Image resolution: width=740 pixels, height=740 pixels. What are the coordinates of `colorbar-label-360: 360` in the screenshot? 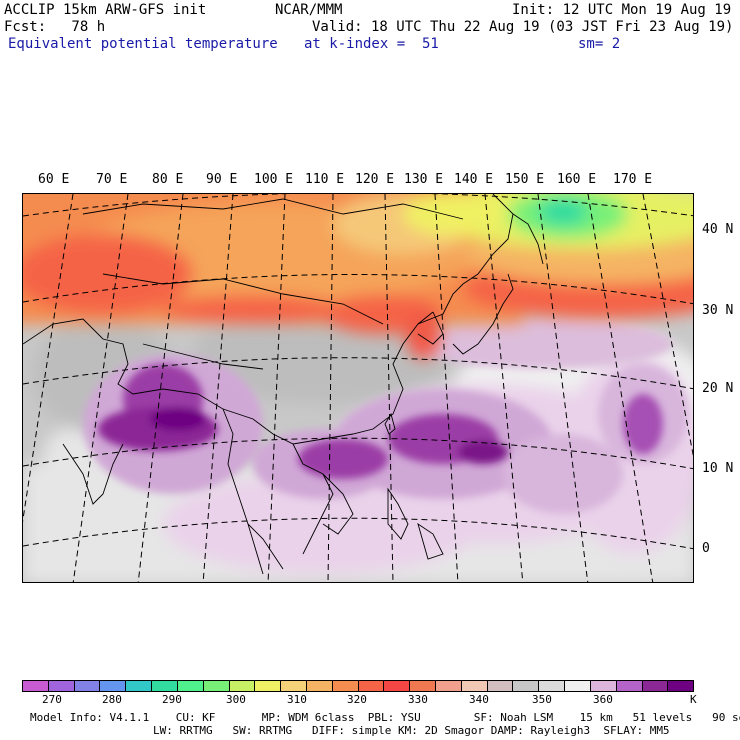 It's located at (603, 699).